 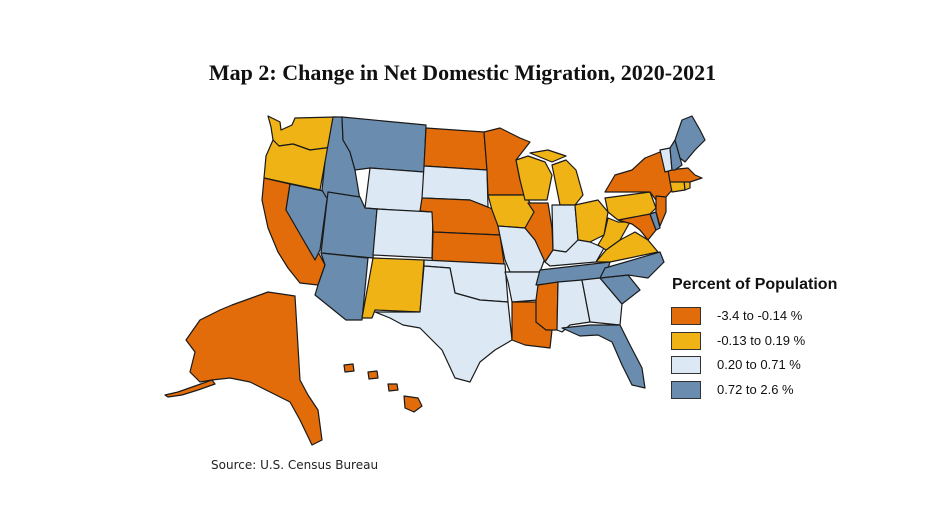 I want to click on state-AR, so click(x=522, y=287).